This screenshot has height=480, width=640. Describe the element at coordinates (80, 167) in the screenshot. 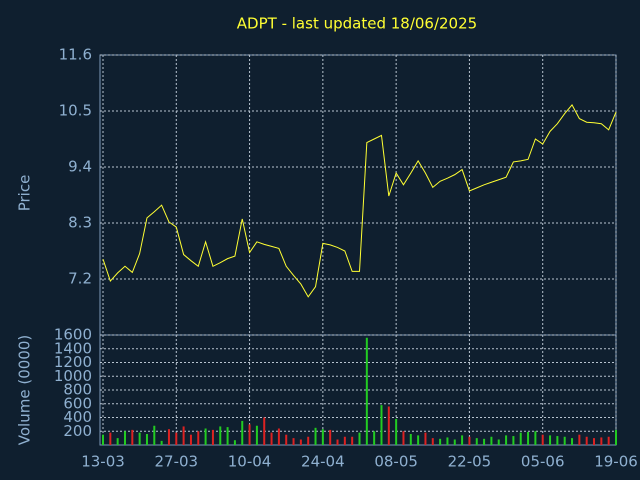

I see `y-tick-label: 9.4` at that location.